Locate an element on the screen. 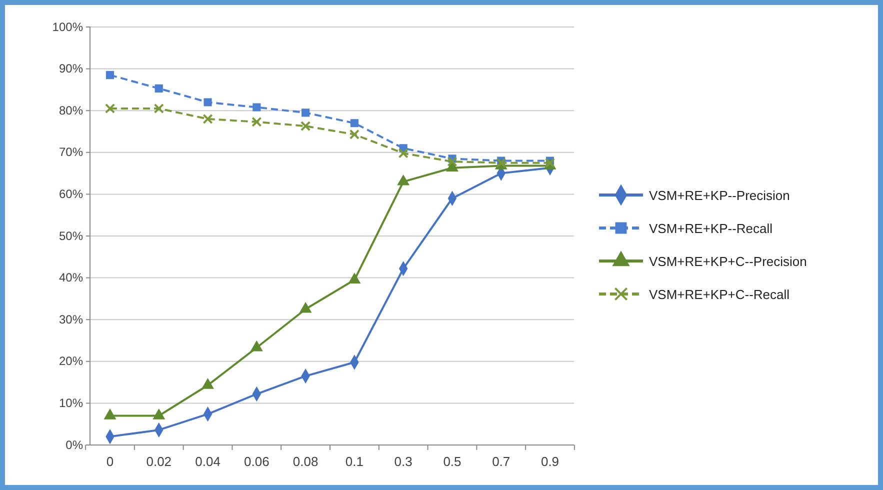 This screenshot has height=490, width=883. legend-label: VSM+RE+KP--Precision is located at coordinates (719, 195).